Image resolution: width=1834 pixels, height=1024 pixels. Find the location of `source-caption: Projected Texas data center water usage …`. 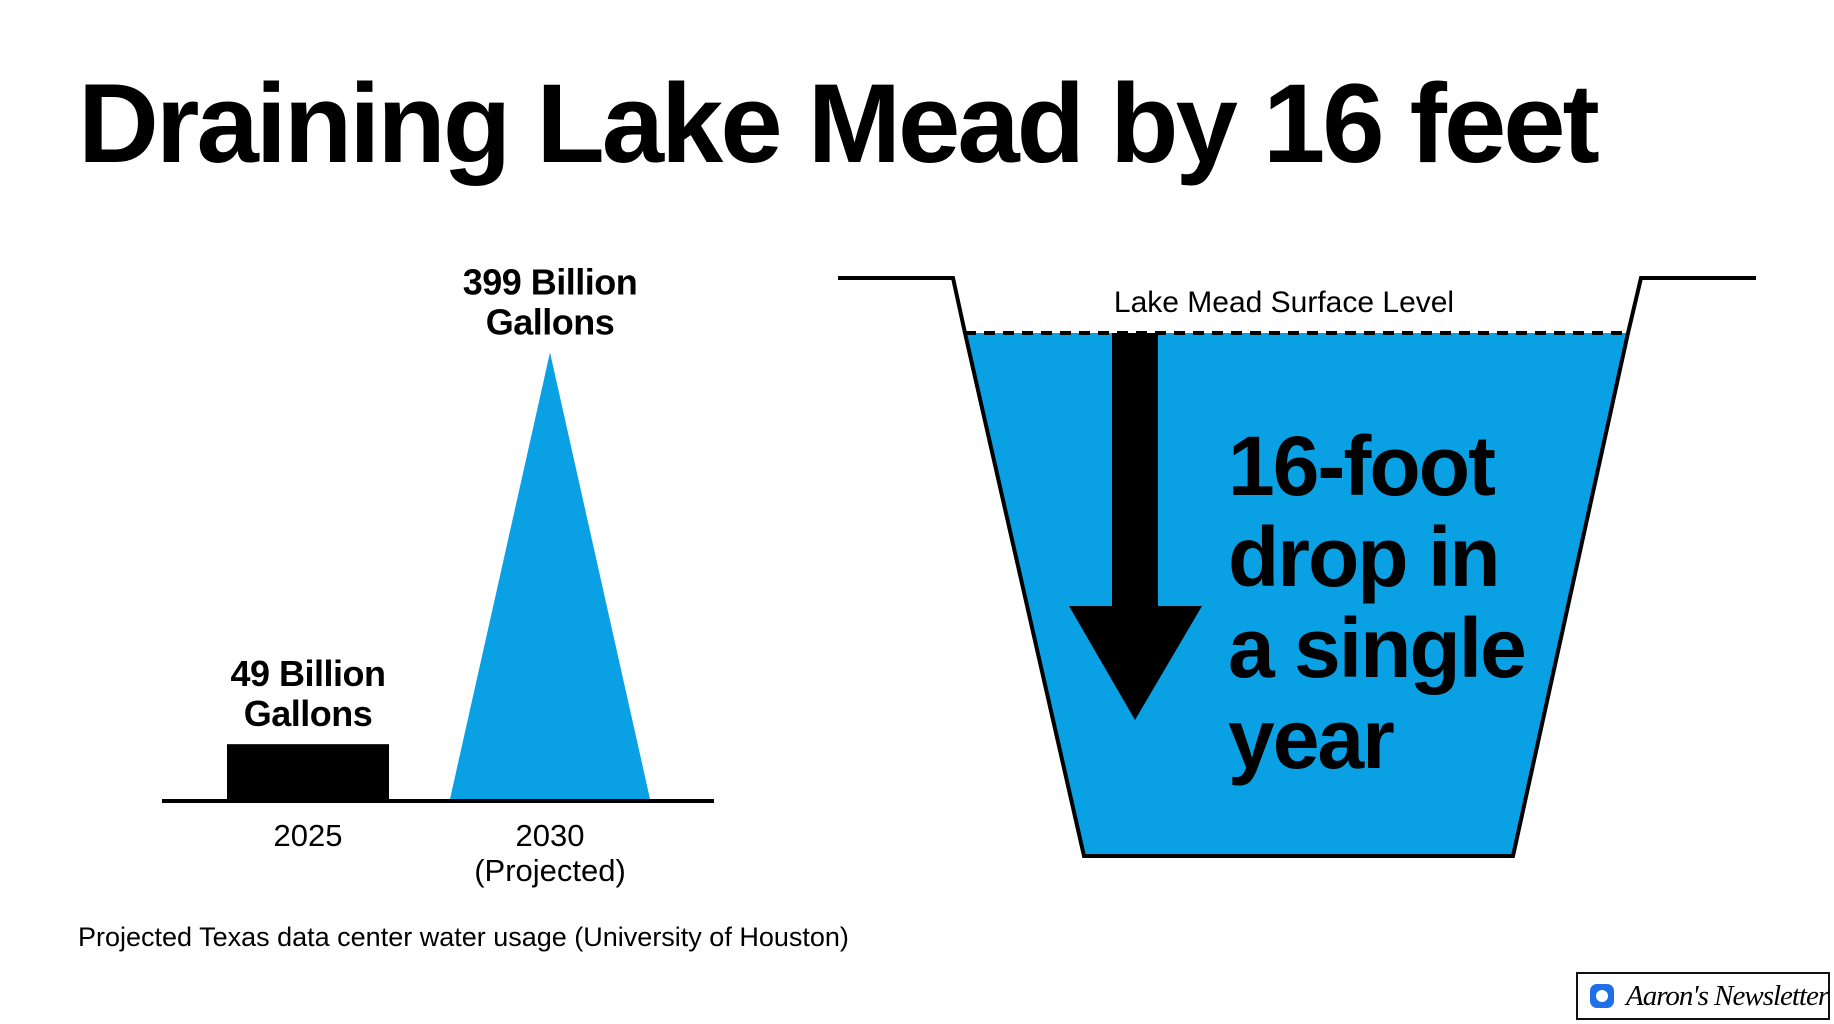

source-caption: Projected Texas data center water usage … is located at coordinates (463, 937).